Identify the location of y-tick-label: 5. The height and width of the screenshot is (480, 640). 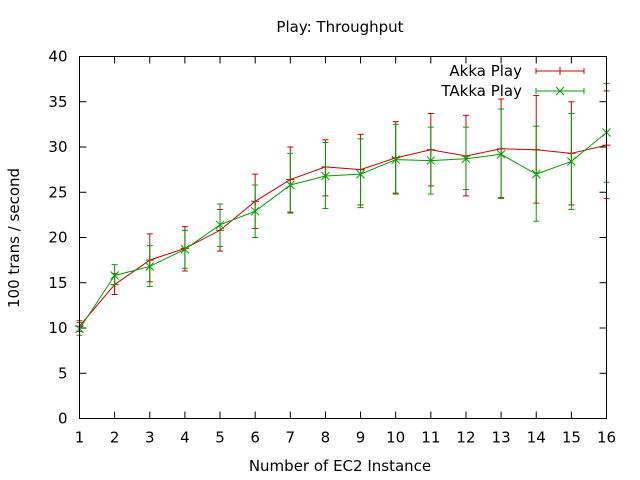
(63, 373).